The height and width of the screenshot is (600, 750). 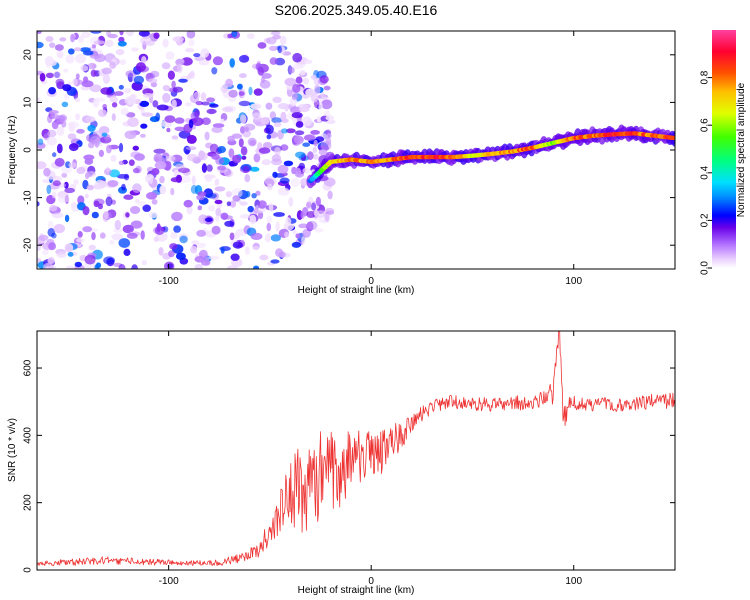 What do you see at coordinates (28, 150) in the screenshot?
I see `spectrogram-y-tick-label: 0` at bounding box center [28, 150].